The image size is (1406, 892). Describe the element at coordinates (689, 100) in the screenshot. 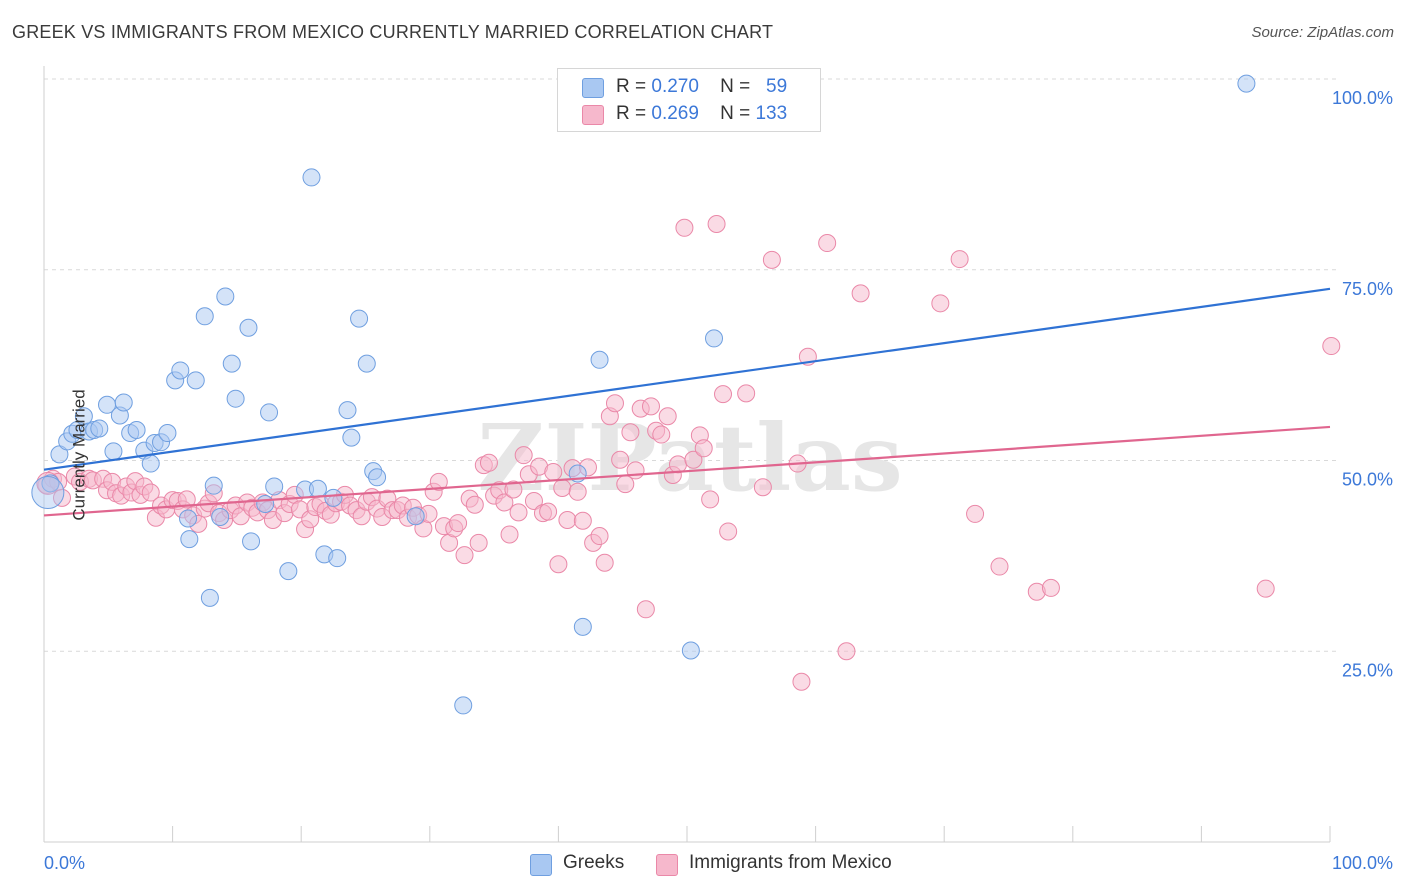

I see `stats-legend: R = 0.270 N = 59 R = 0.269 N = 133` at that location.